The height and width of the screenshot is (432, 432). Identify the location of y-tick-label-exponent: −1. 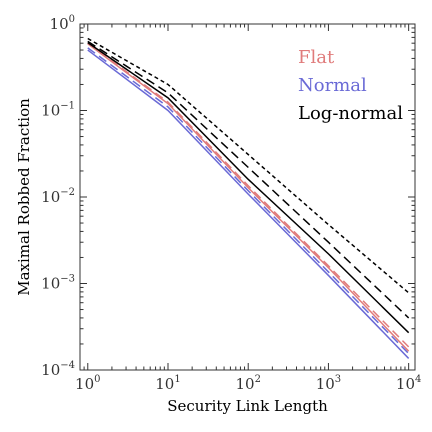
(67, 106).